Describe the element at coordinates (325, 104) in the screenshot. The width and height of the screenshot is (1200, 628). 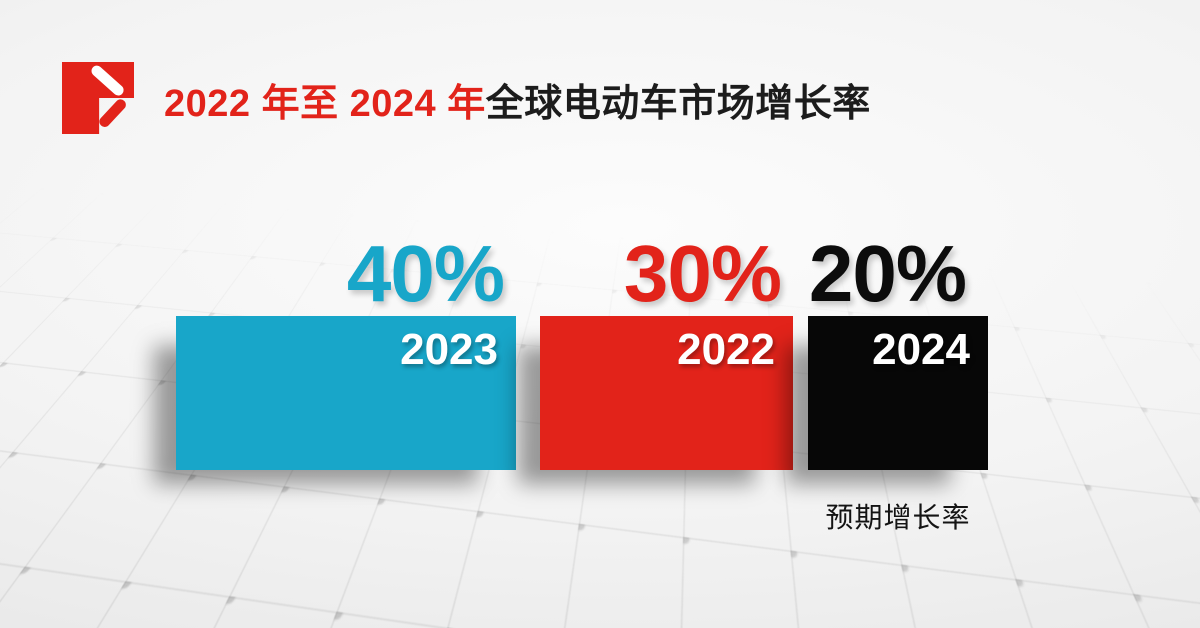
I see `title-year-range: 2022 年至 2024 年` at that location.